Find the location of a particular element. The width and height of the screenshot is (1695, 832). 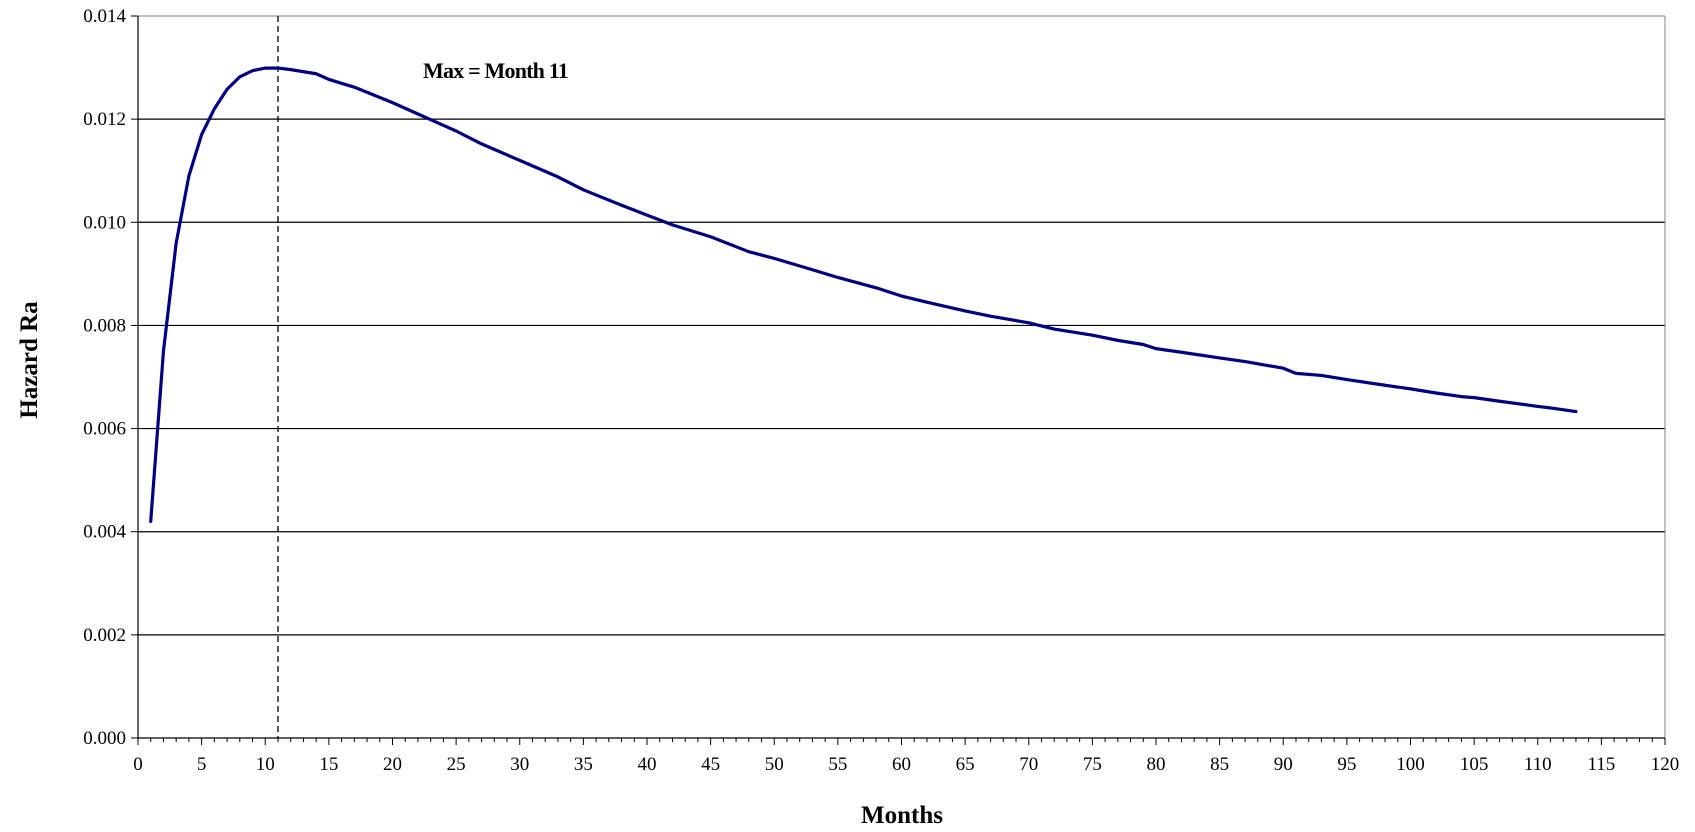

x-tick-label: 70 is located at coordinates (1028, 764).